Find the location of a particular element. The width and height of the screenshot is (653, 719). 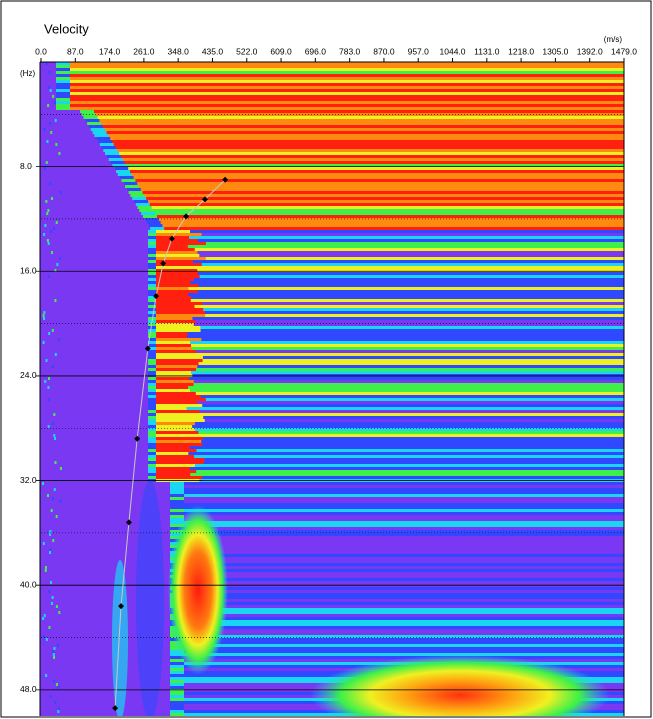

x-tick-label: 957.0 is located at coordinates (419, 51).